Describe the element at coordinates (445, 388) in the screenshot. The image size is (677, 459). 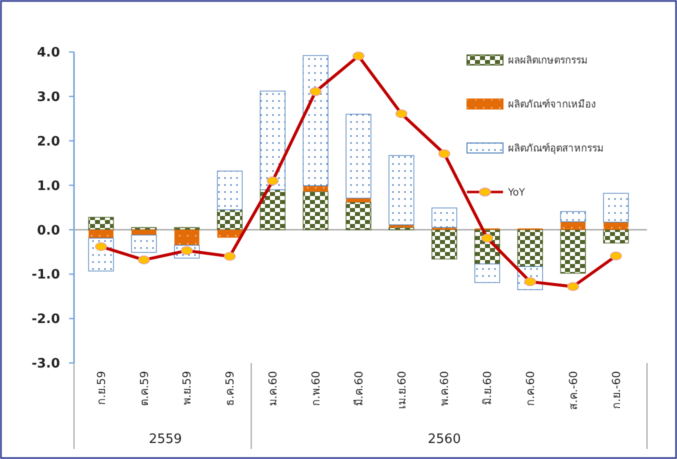
I see `x-tick-label: พ.ค.60` at that location.